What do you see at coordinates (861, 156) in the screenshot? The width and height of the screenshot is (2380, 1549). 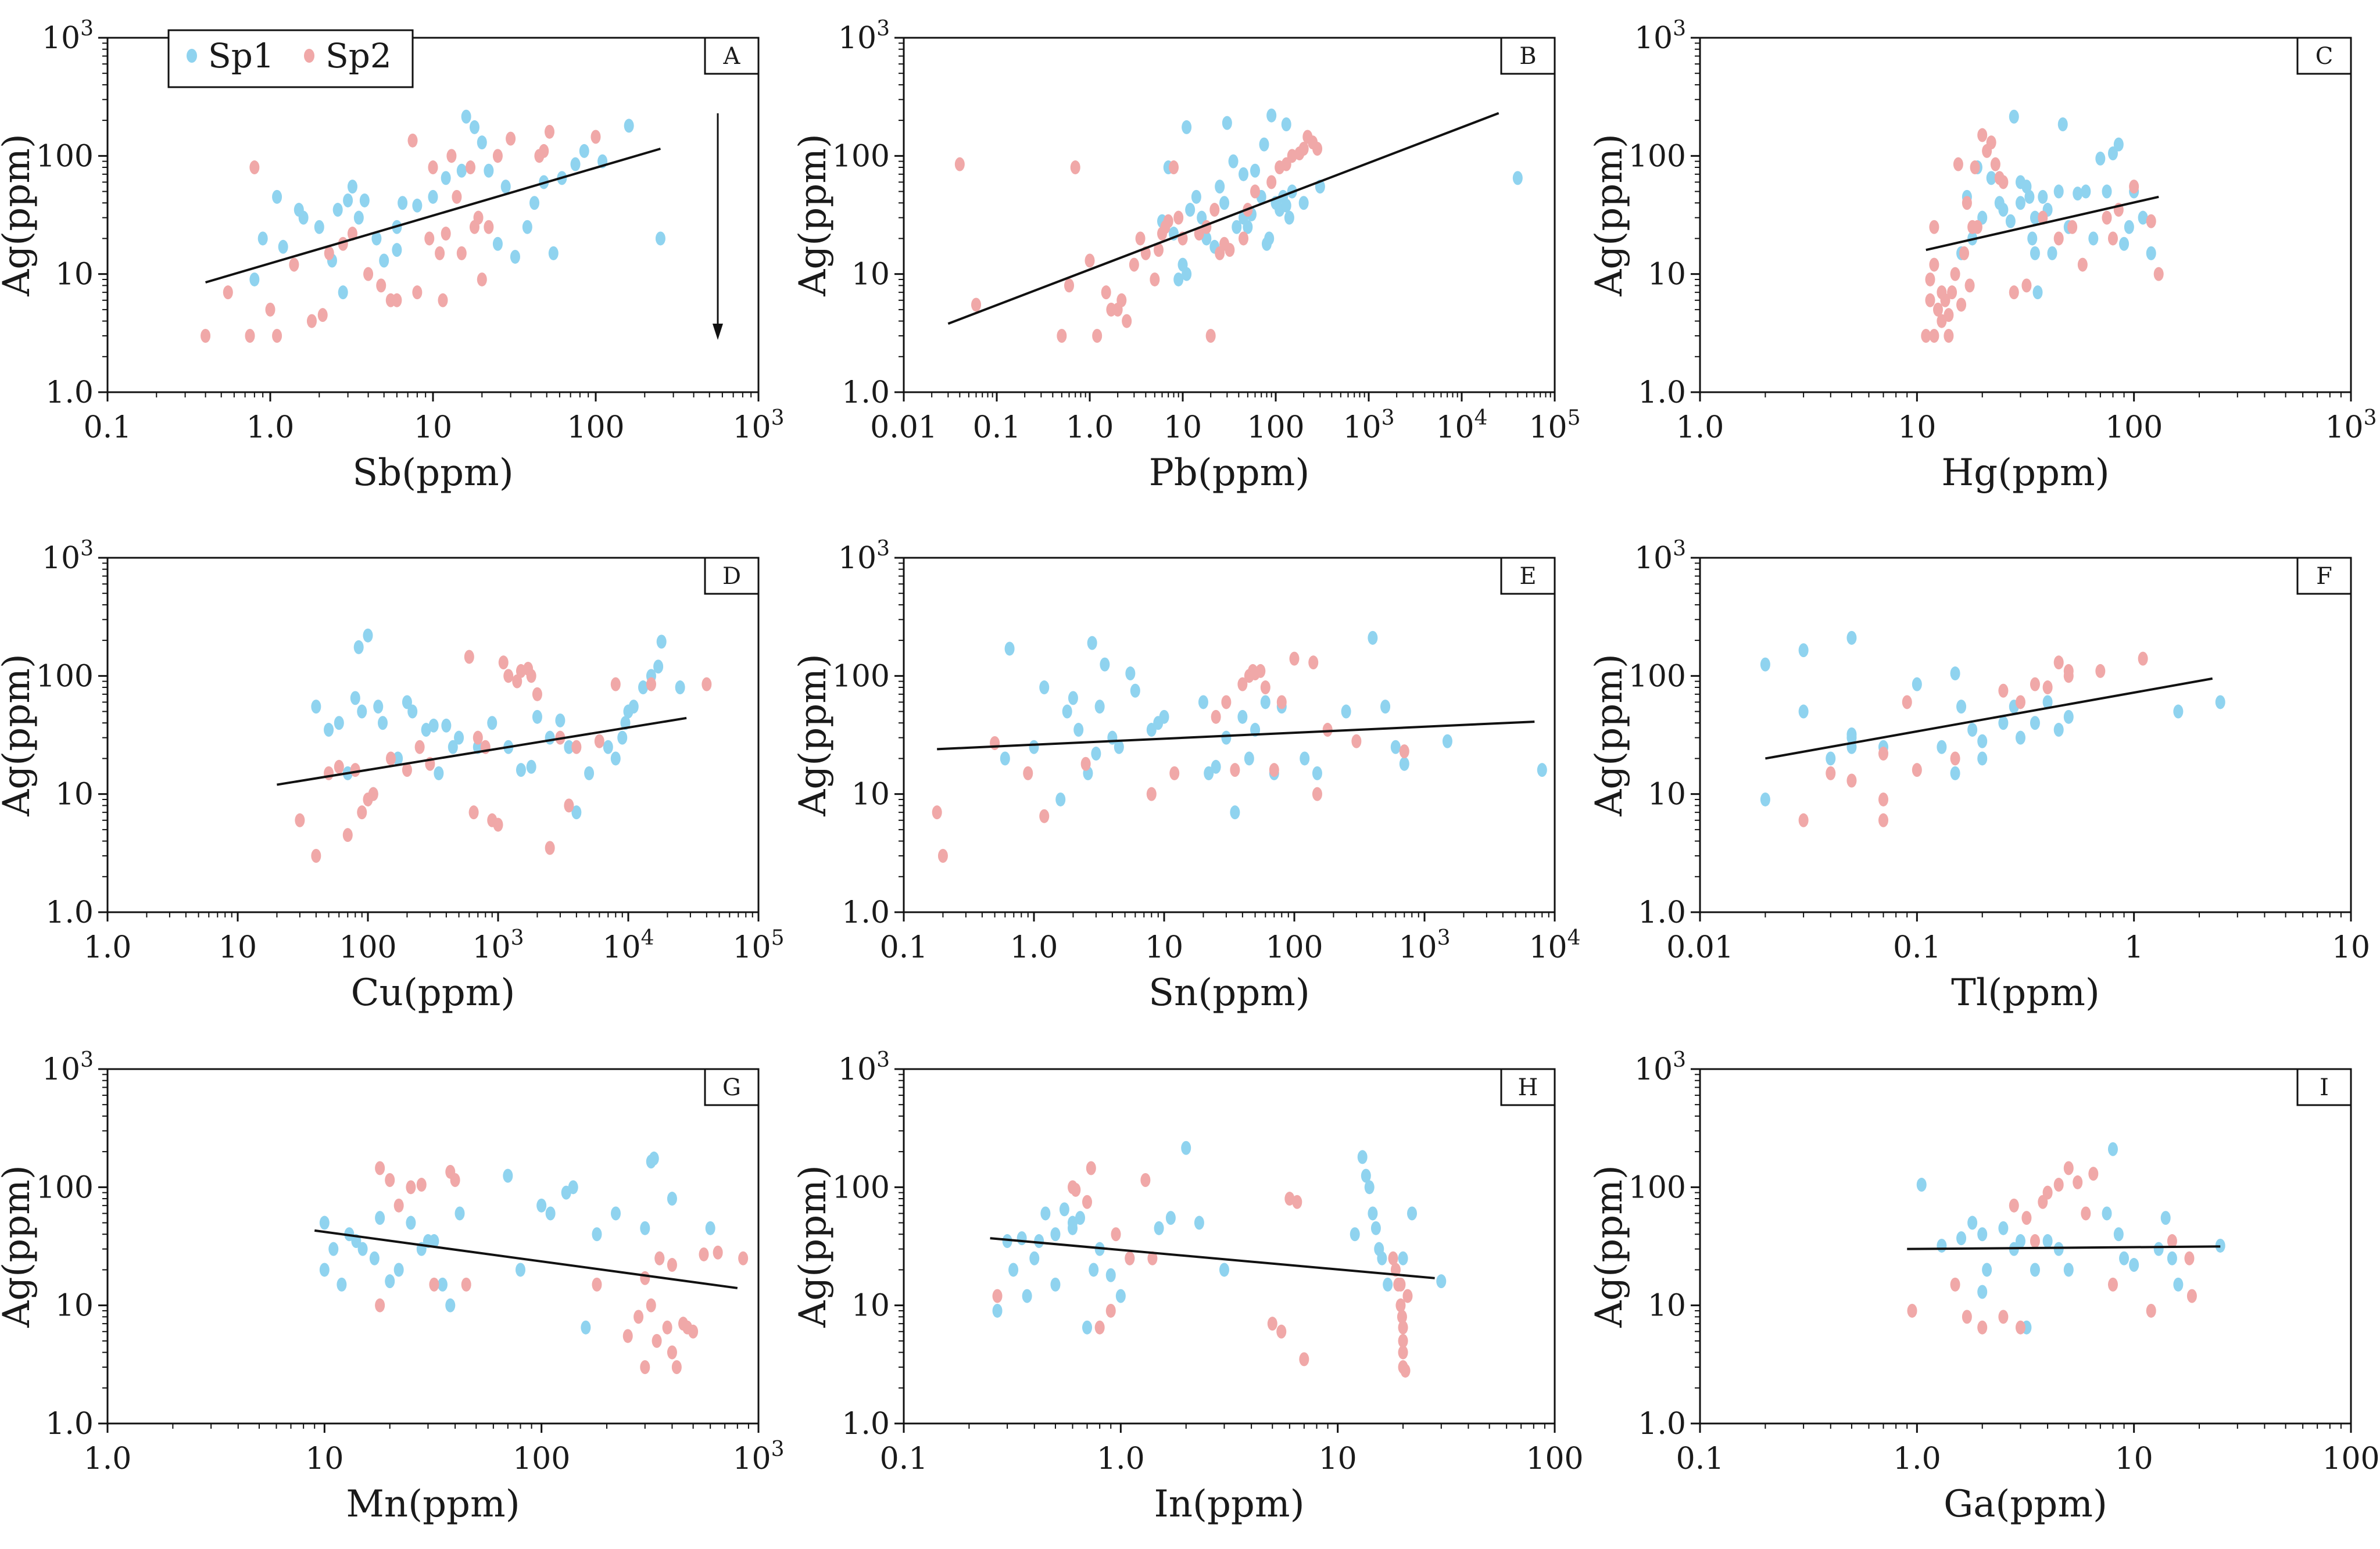 I see `y-tick-label-b: 100` at bounding box center [861, 156].